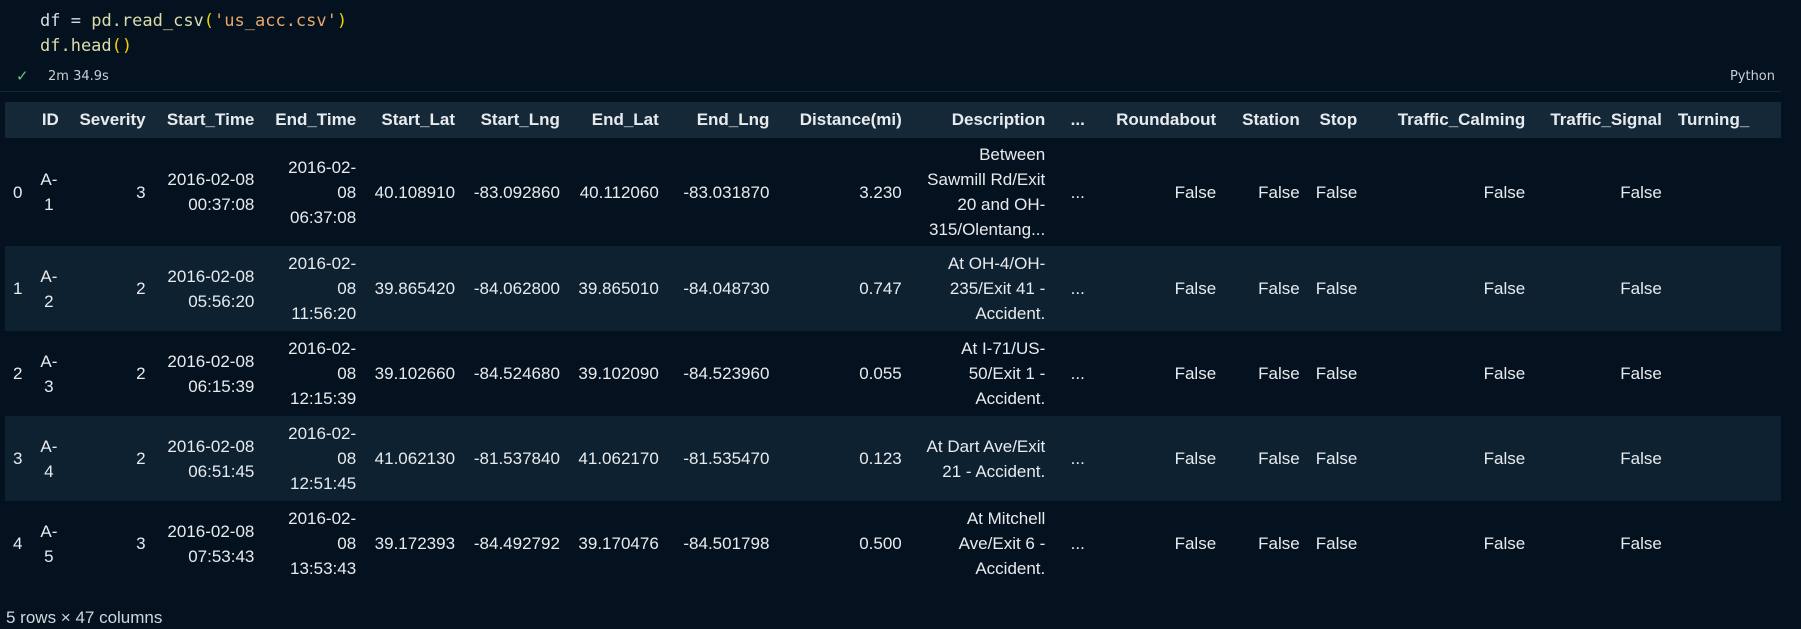  I want to click on table-cell: 2016-02-08 13:53:43, so click(322, 543).